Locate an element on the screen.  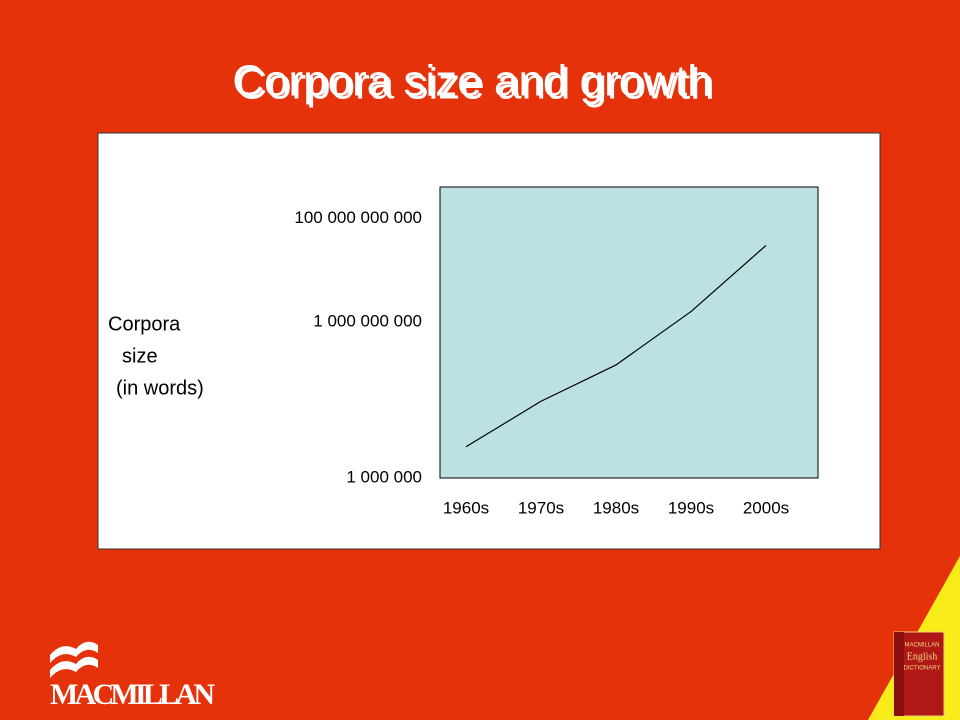
y-axis-label: (in words) is located at coordinates (160, 388).